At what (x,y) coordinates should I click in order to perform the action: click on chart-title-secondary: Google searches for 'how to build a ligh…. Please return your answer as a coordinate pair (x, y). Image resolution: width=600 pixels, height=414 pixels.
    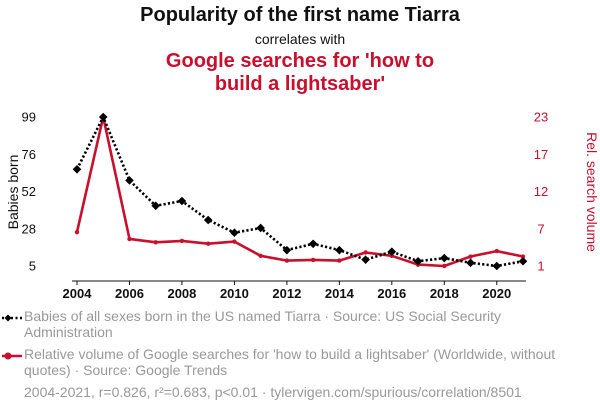
    Looking at the image, I should click on (300, 72).